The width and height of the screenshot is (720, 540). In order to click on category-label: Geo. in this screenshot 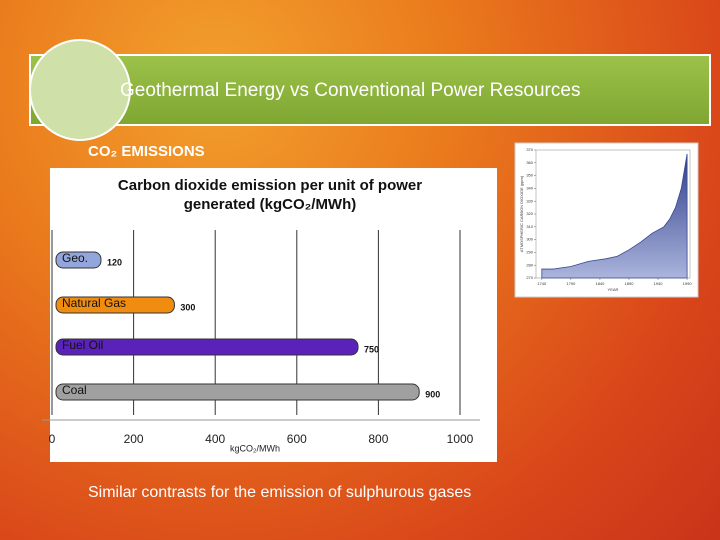, I will do `click(75, 258)`.